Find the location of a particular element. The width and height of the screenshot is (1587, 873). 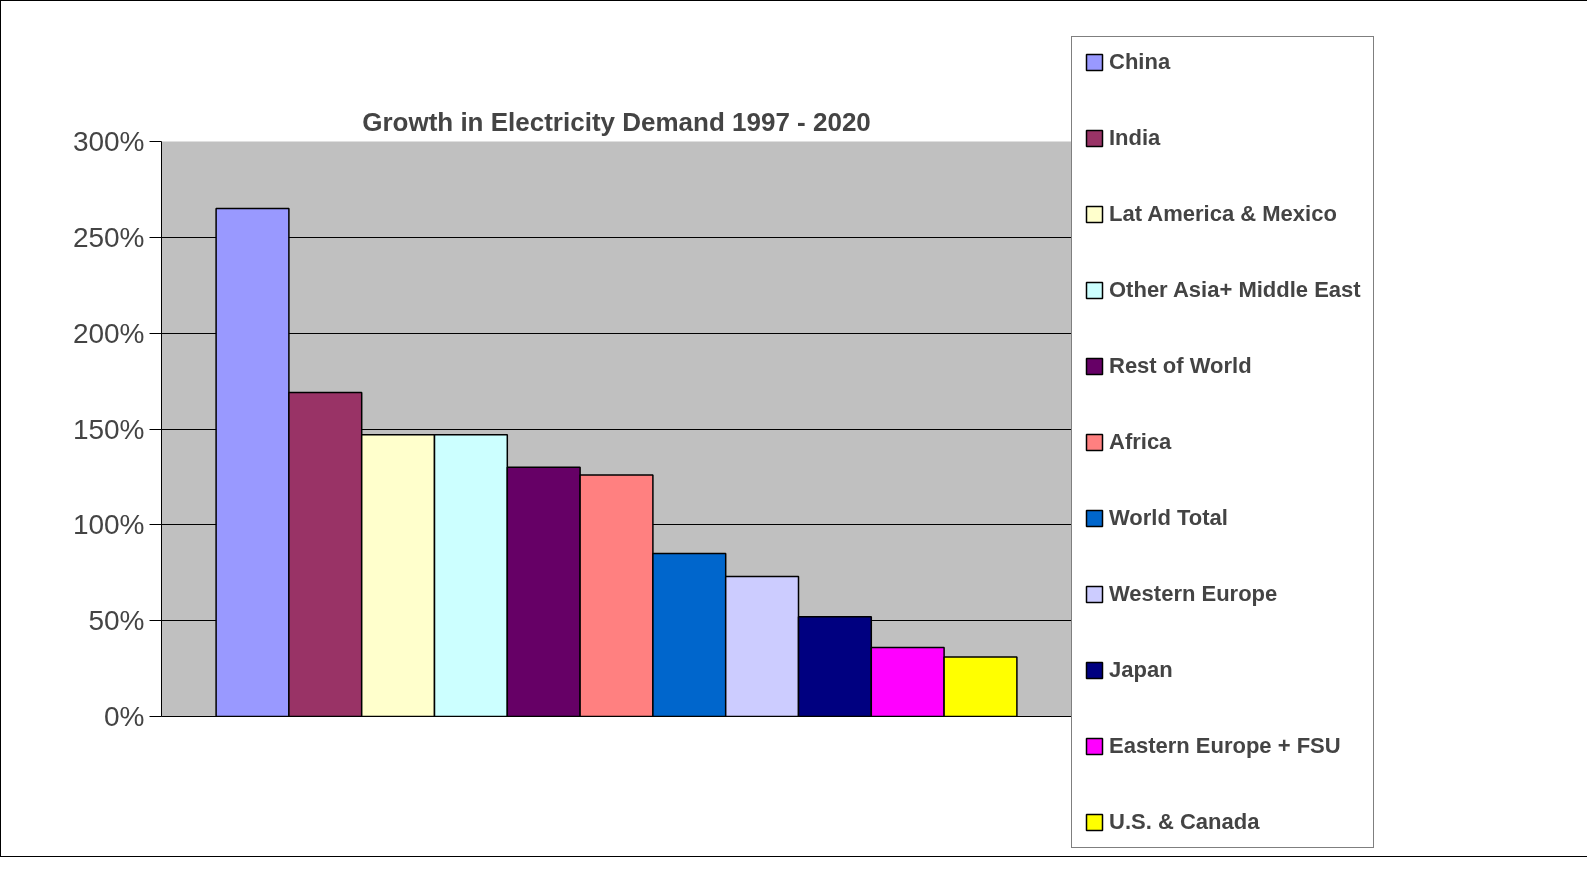

y-tick-label: 100% is located at coordinates (108, 525).